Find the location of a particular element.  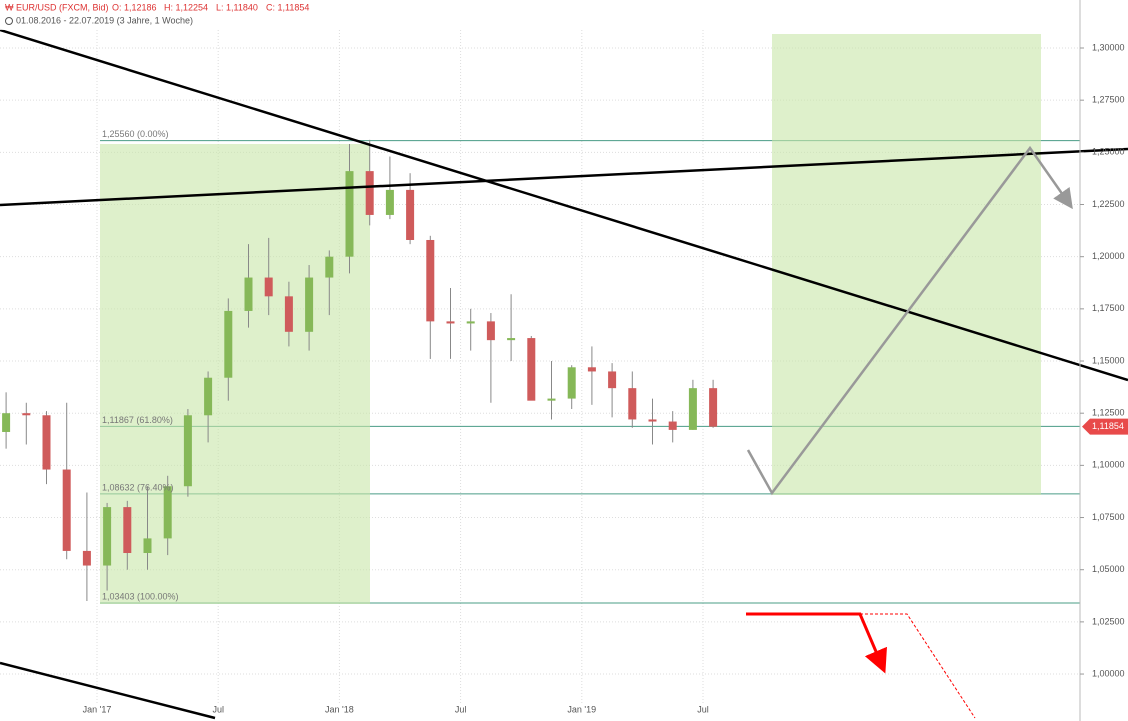

x-tick-label: Jan '18 is located at coordinates (339, 709).